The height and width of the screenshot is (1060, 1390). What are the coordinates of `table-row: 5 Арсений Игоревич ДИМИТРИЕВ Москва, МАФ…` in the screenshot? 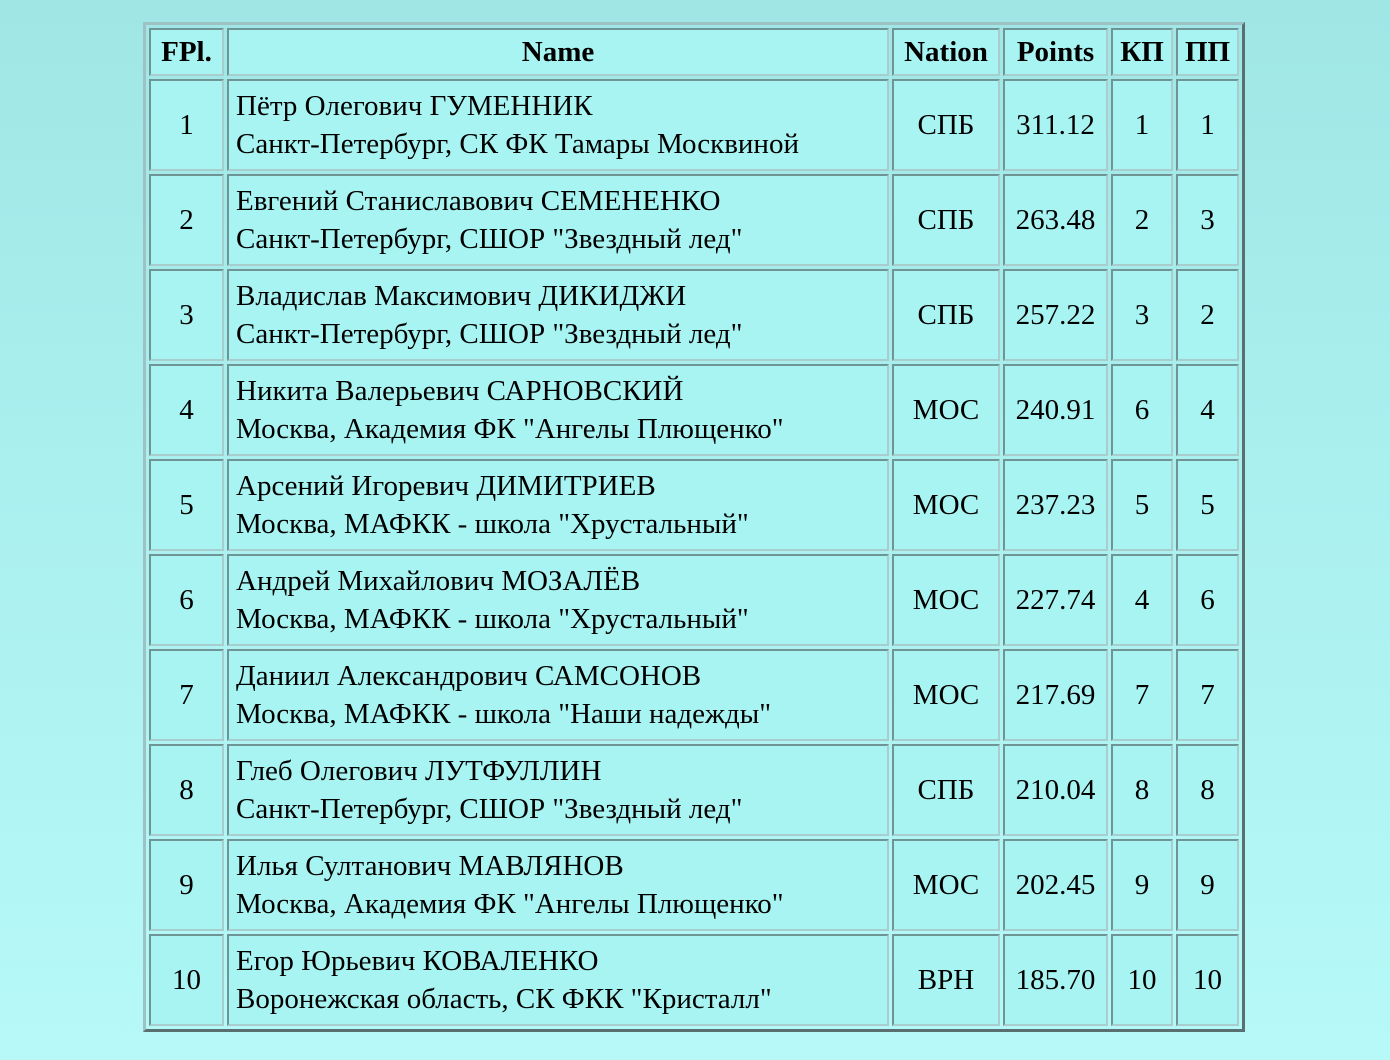 It's located at (694, 505).